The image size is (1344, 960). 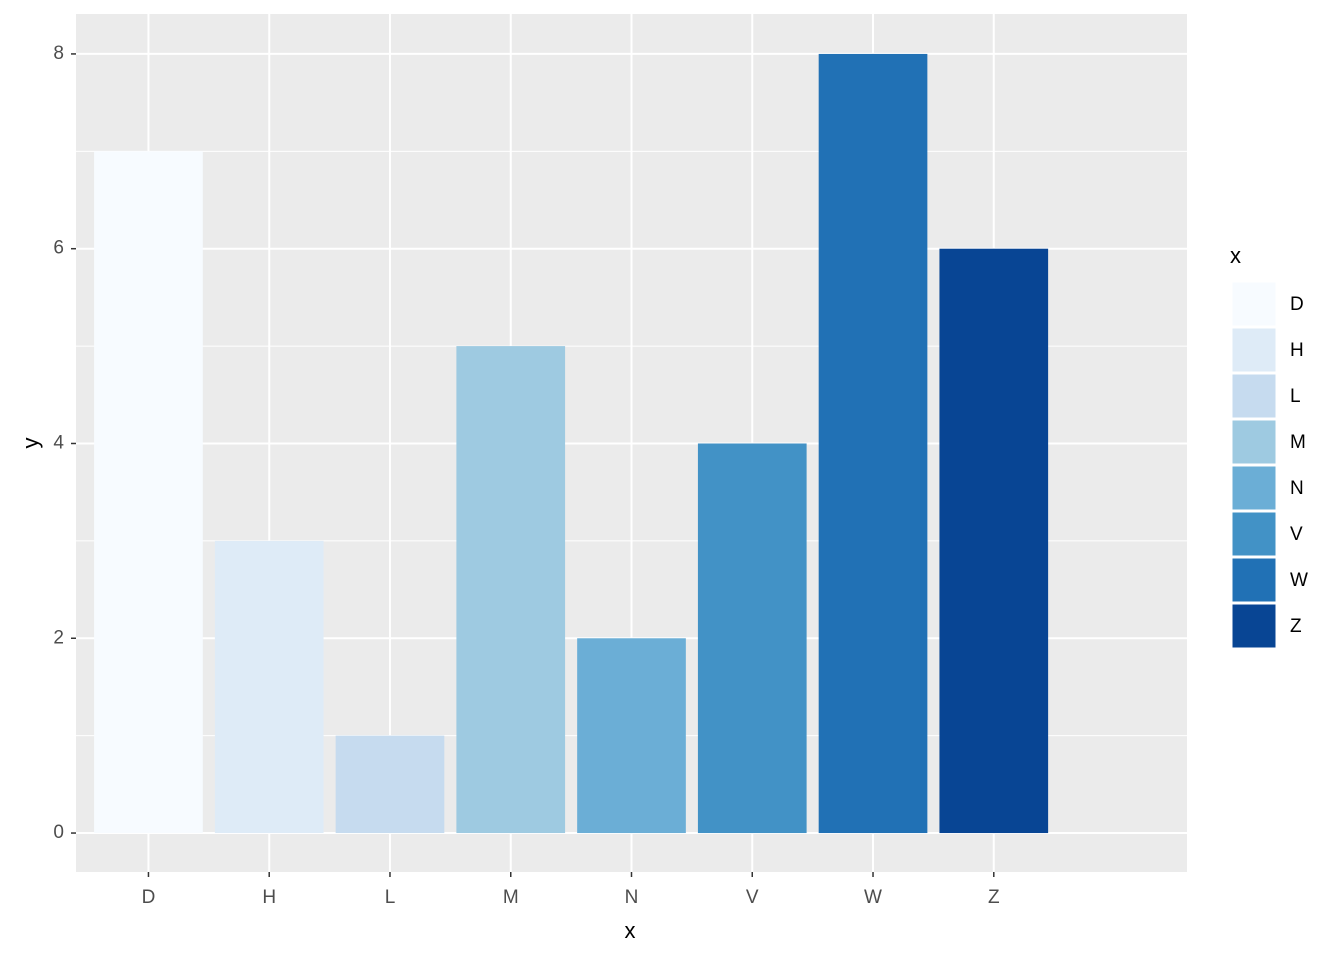 I want to click on legend-label: Z, so click(x=1296, y=626).